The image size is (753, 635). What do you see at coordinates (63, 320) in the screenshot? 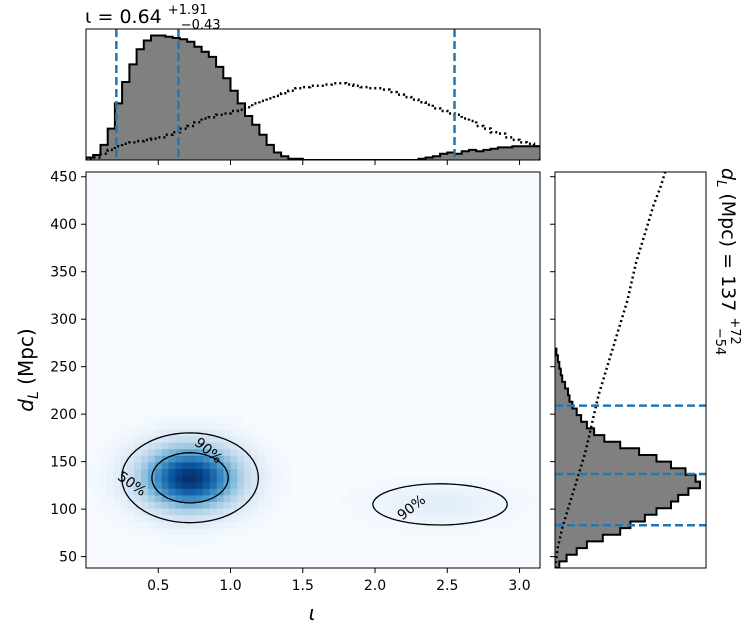
I see `y-tick-label: 300` at bounding box center [63, 320].